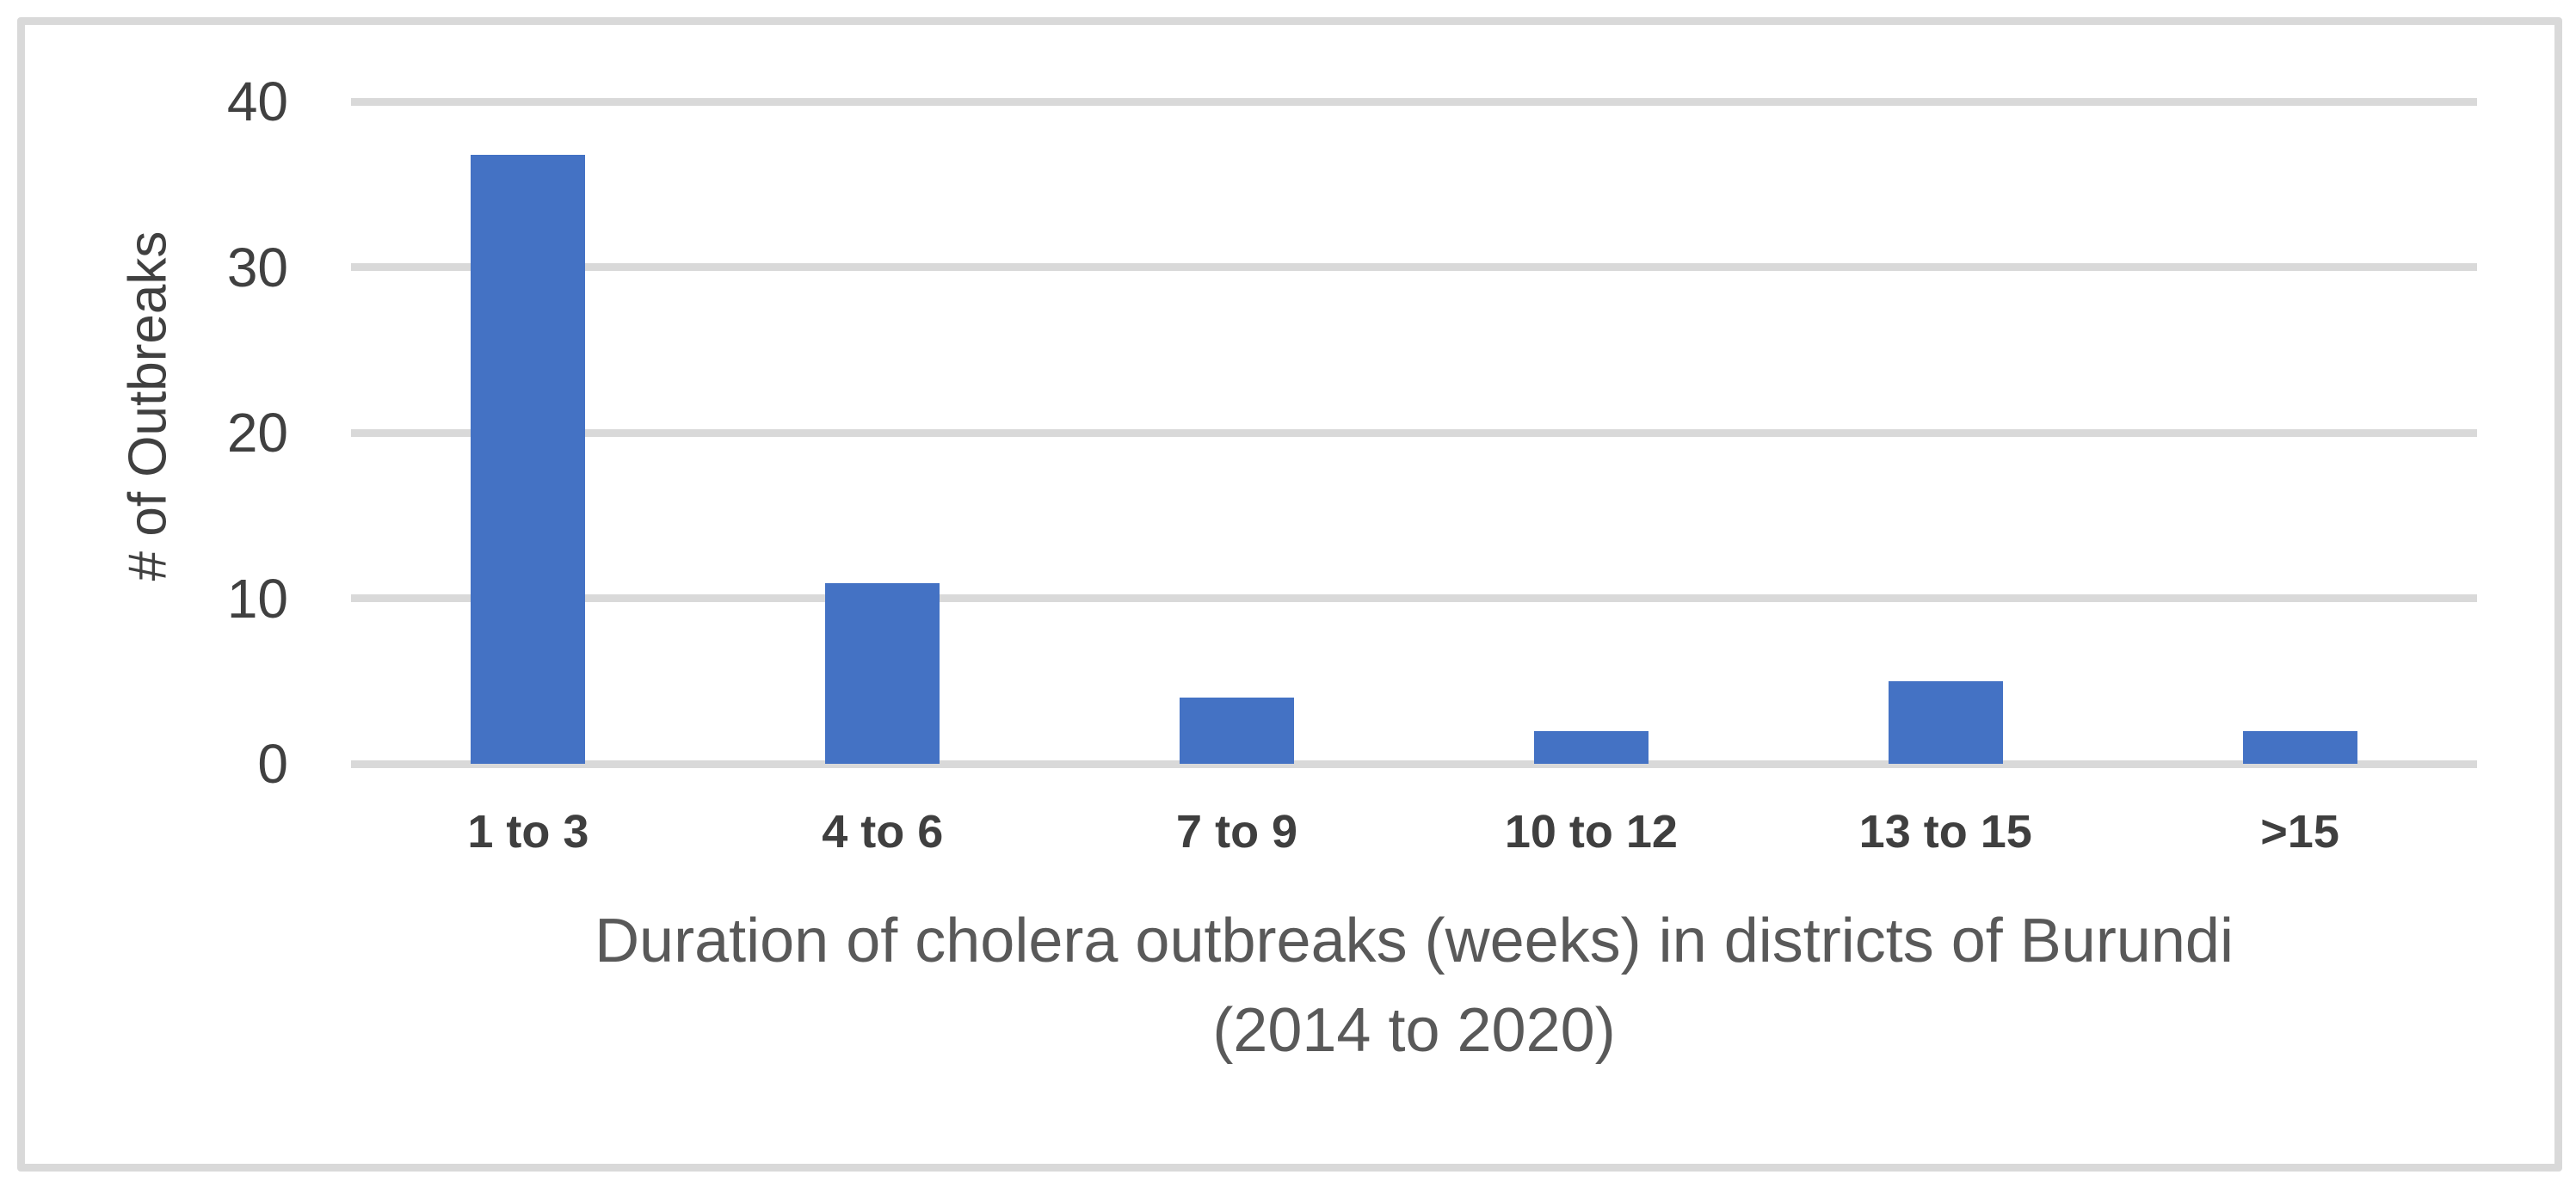 This screenshot has width=2576, height=1187. What do you see at coordinates (1591, 832) in the screenshot?
I see `x-tick-label-10-to-12: 10 to 12` at bounding box center [1591, 832].